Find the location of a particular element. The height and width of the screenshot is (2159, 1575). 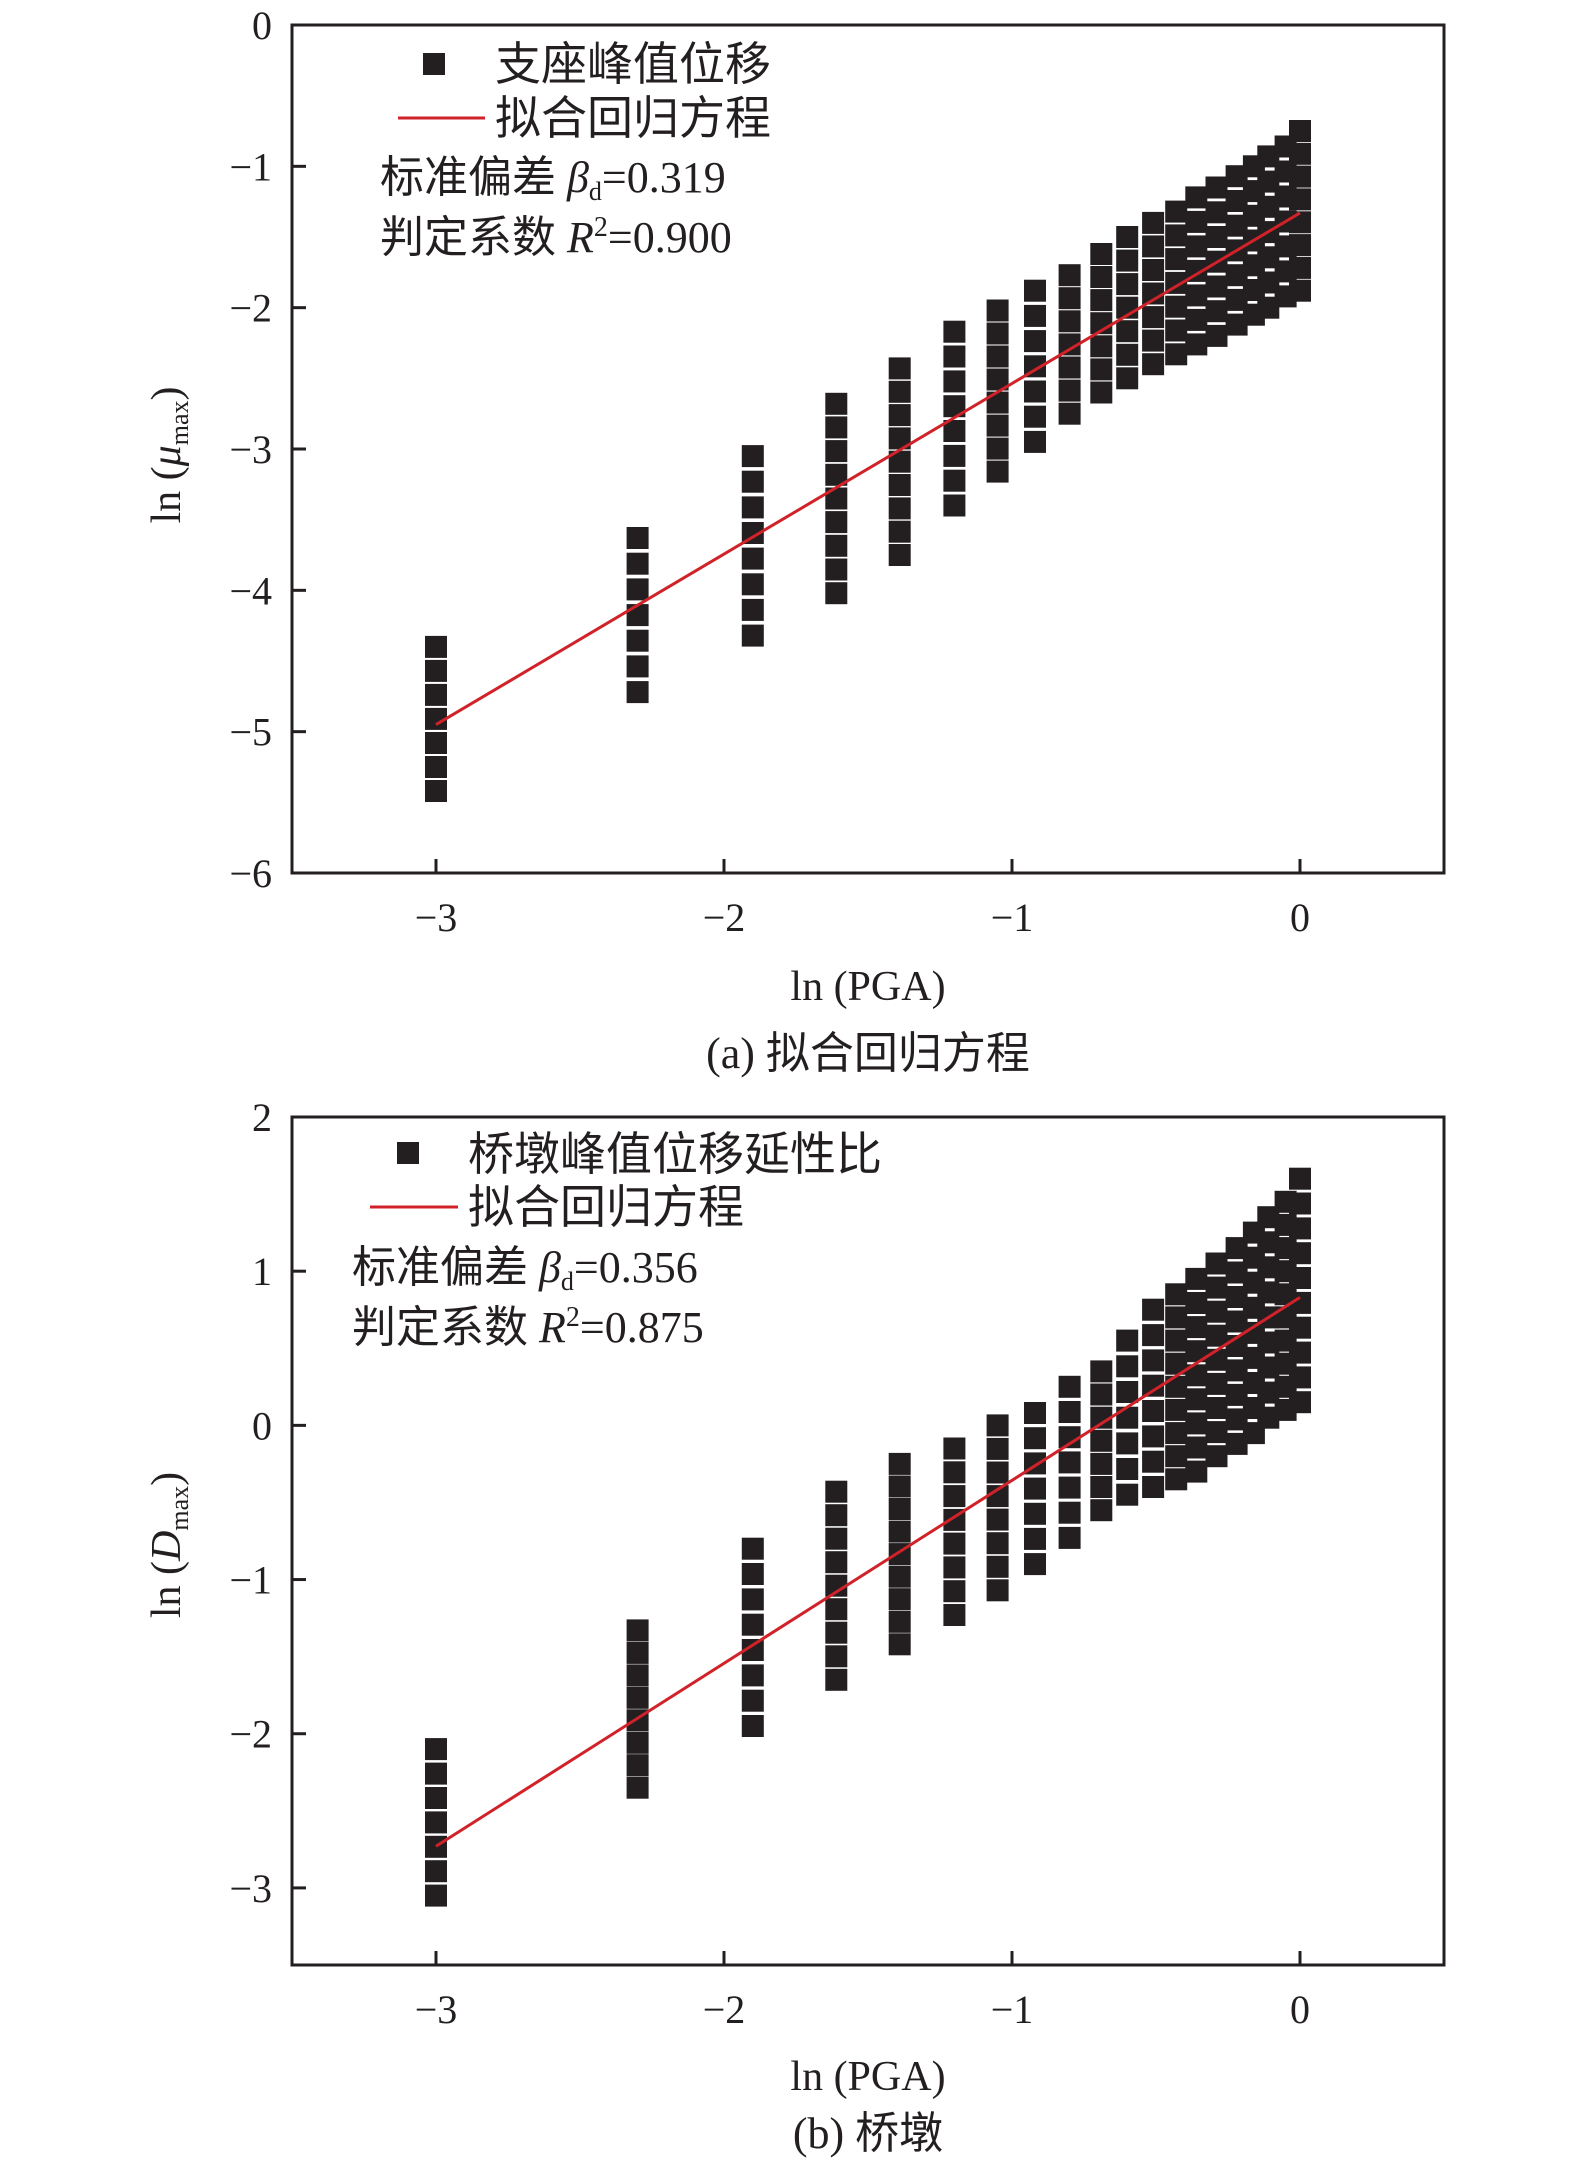

fit-line is located at coordinates (868, 1572).